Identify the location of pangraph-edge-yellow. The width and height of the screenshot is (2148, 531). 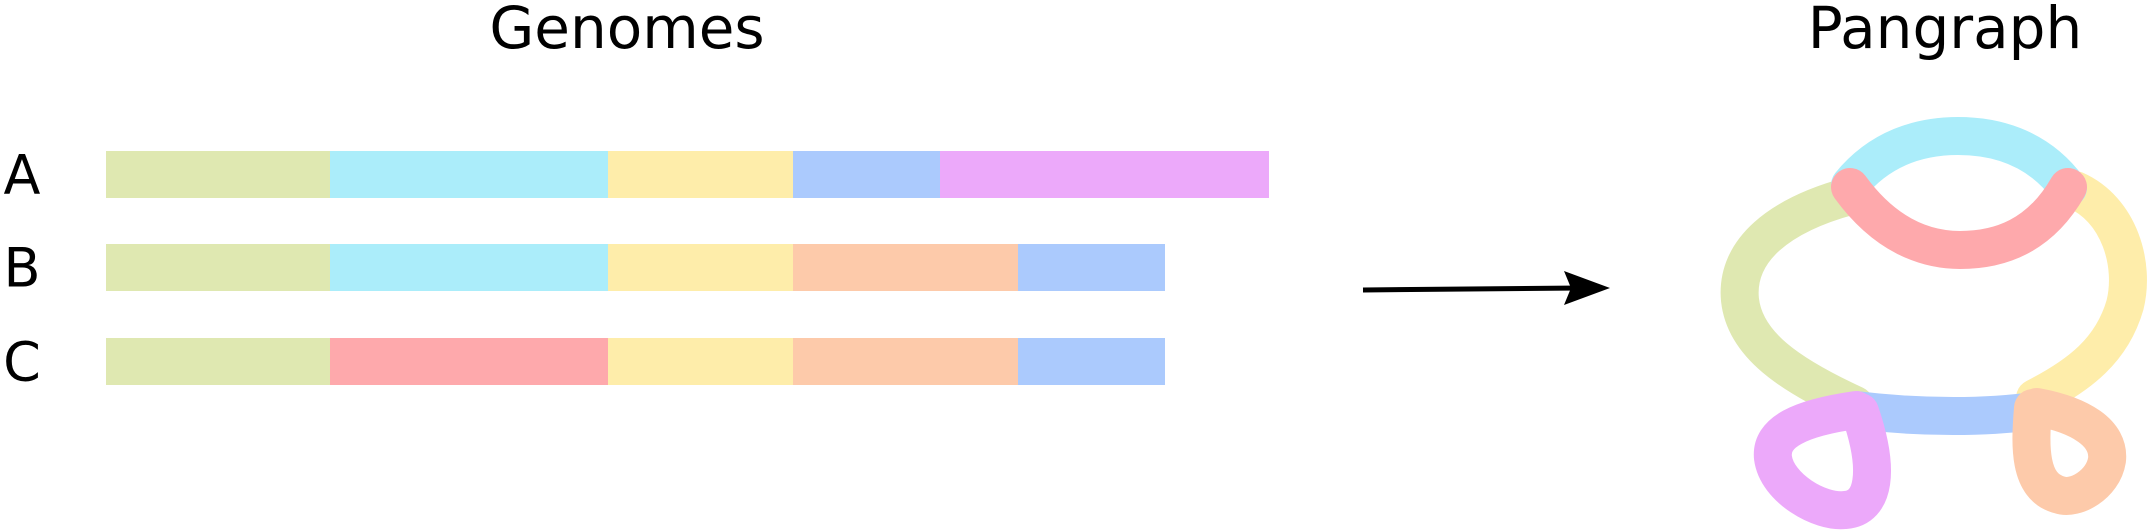
(2081, 294).